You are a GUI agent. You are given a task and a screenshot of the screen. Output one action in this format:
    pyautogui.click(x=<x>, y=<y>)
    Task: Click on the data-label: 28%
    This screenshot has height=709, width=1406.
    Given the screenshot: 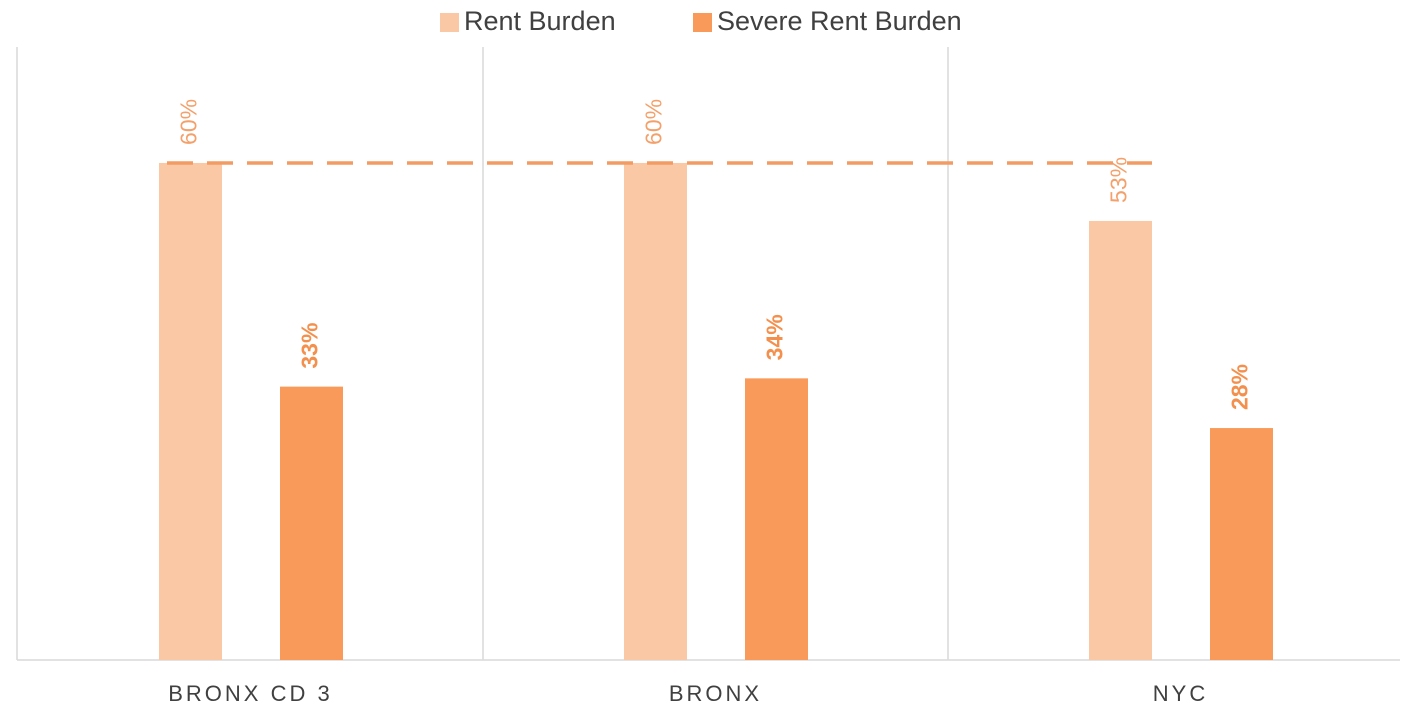 What is the action you would take?
    pyautogui.click(x=1240, y=387)
    